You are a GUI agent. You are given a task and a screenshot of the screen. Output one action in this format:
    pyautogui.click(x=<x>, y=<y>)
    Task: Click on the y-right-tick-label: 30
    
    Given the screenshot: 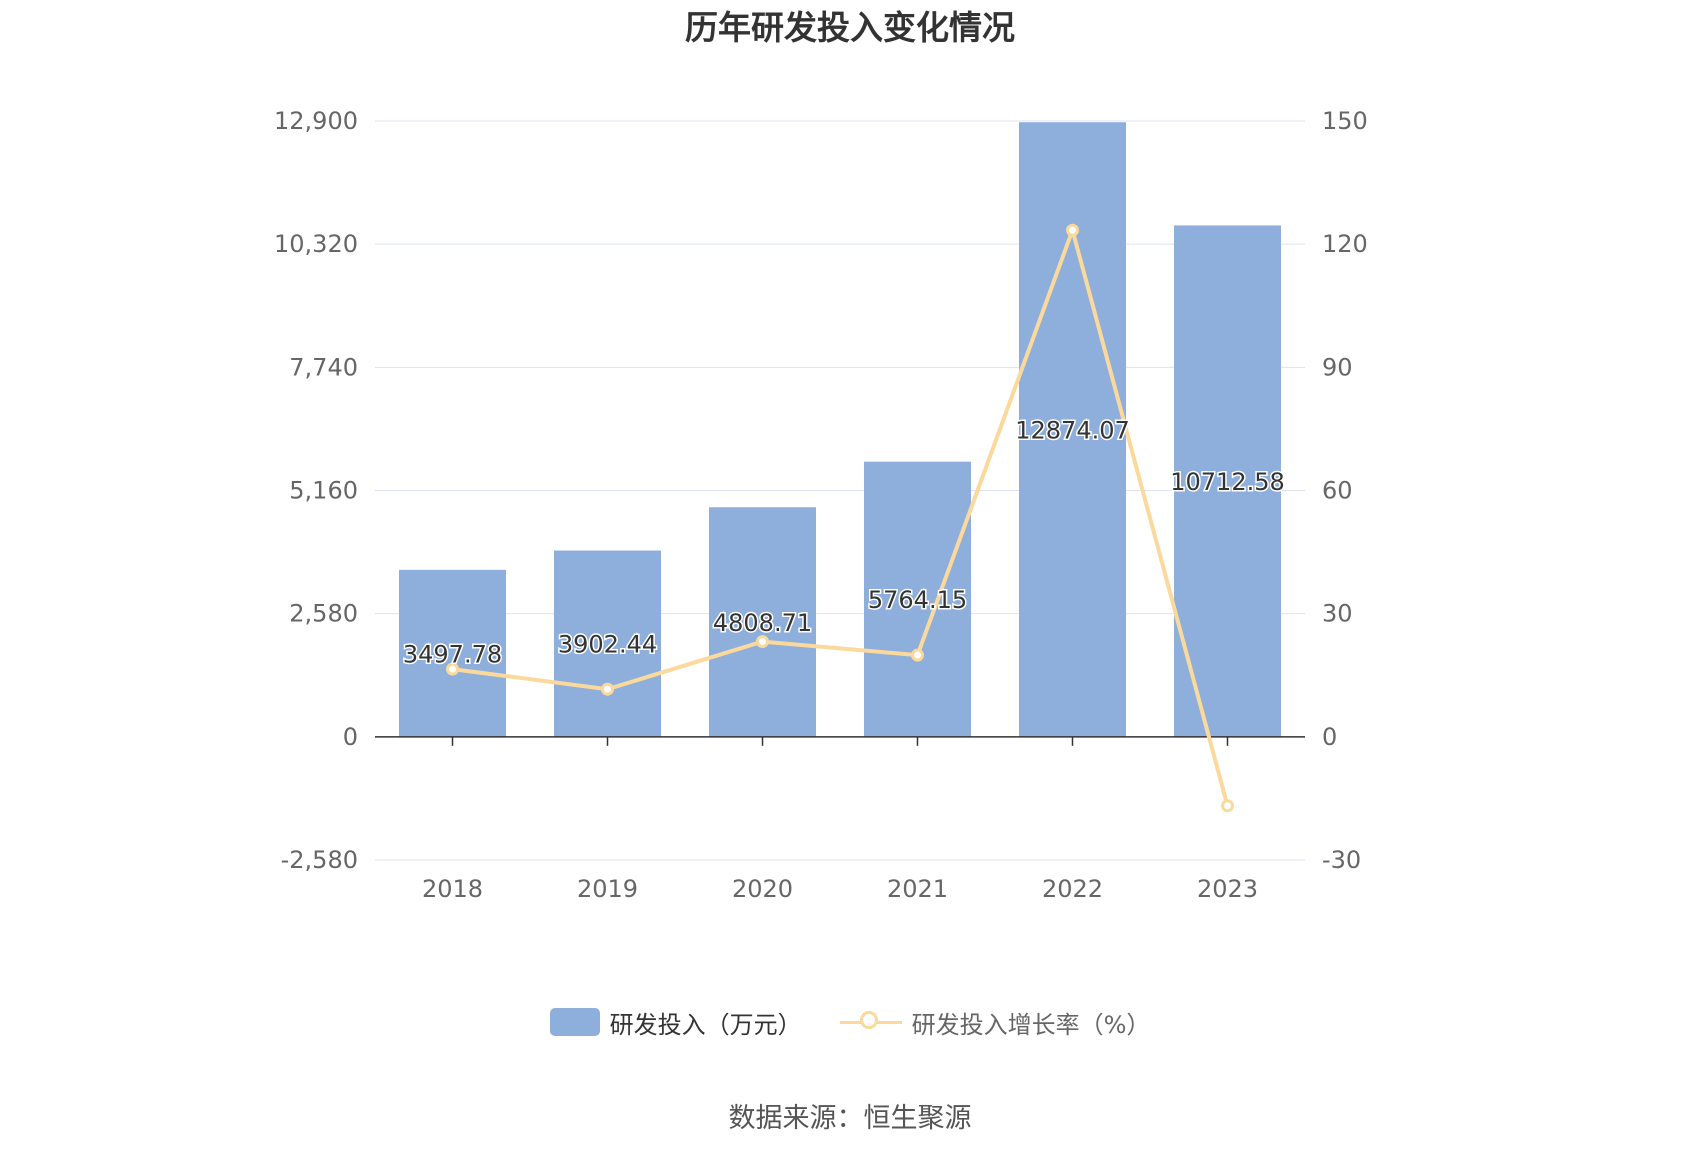 What is the action you would take?
    pyautogui.click(x=1337, y=614)
    